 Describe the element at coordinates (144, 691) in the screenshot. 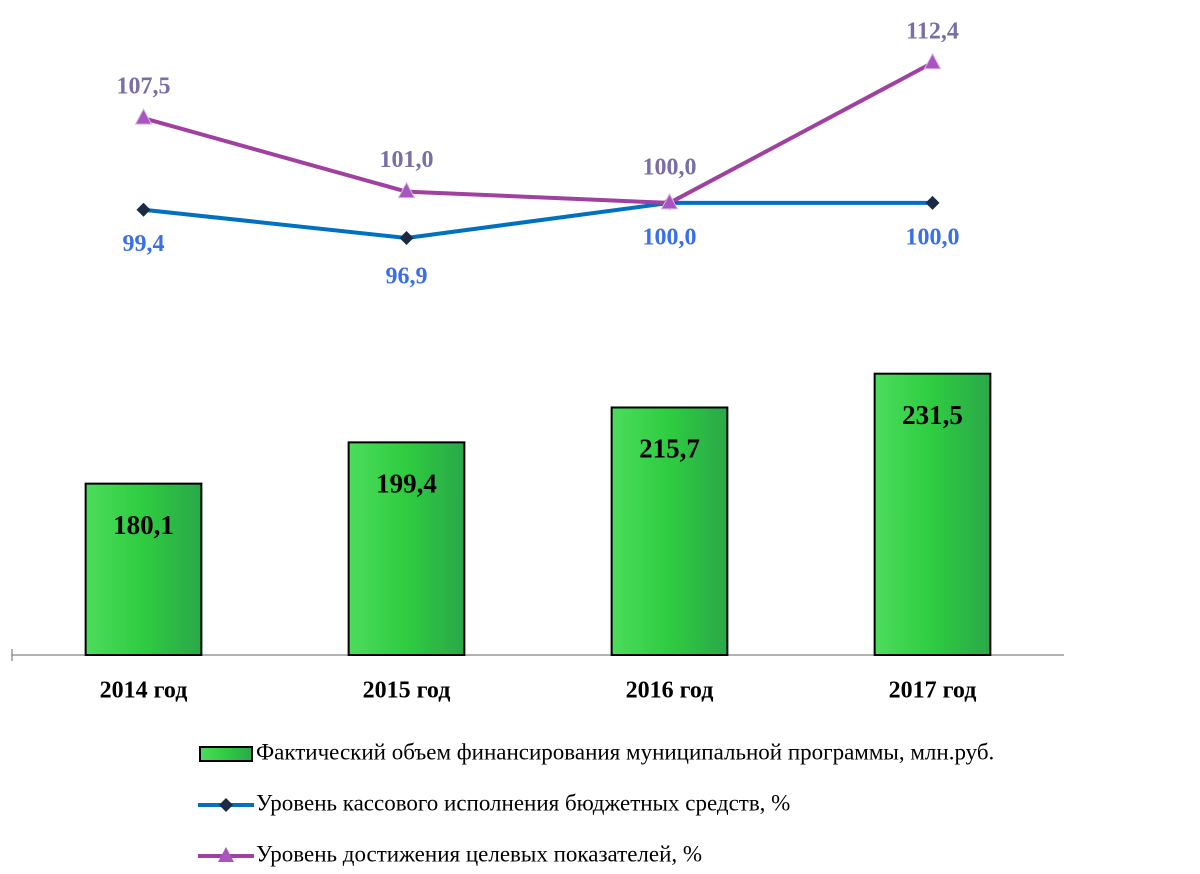

I see `x-tick-label: 2014 год` at that location.